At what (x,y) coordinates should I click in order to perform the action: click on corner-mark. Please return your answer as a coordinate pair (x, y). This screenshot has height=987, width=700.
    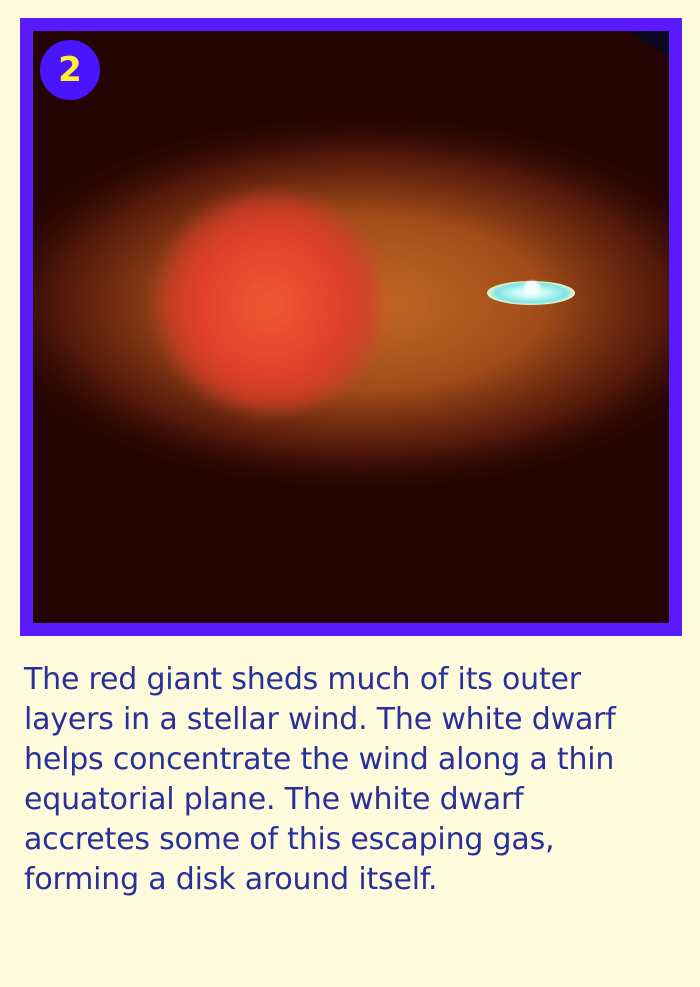
    Looking at the image, I should click on (649, 44).